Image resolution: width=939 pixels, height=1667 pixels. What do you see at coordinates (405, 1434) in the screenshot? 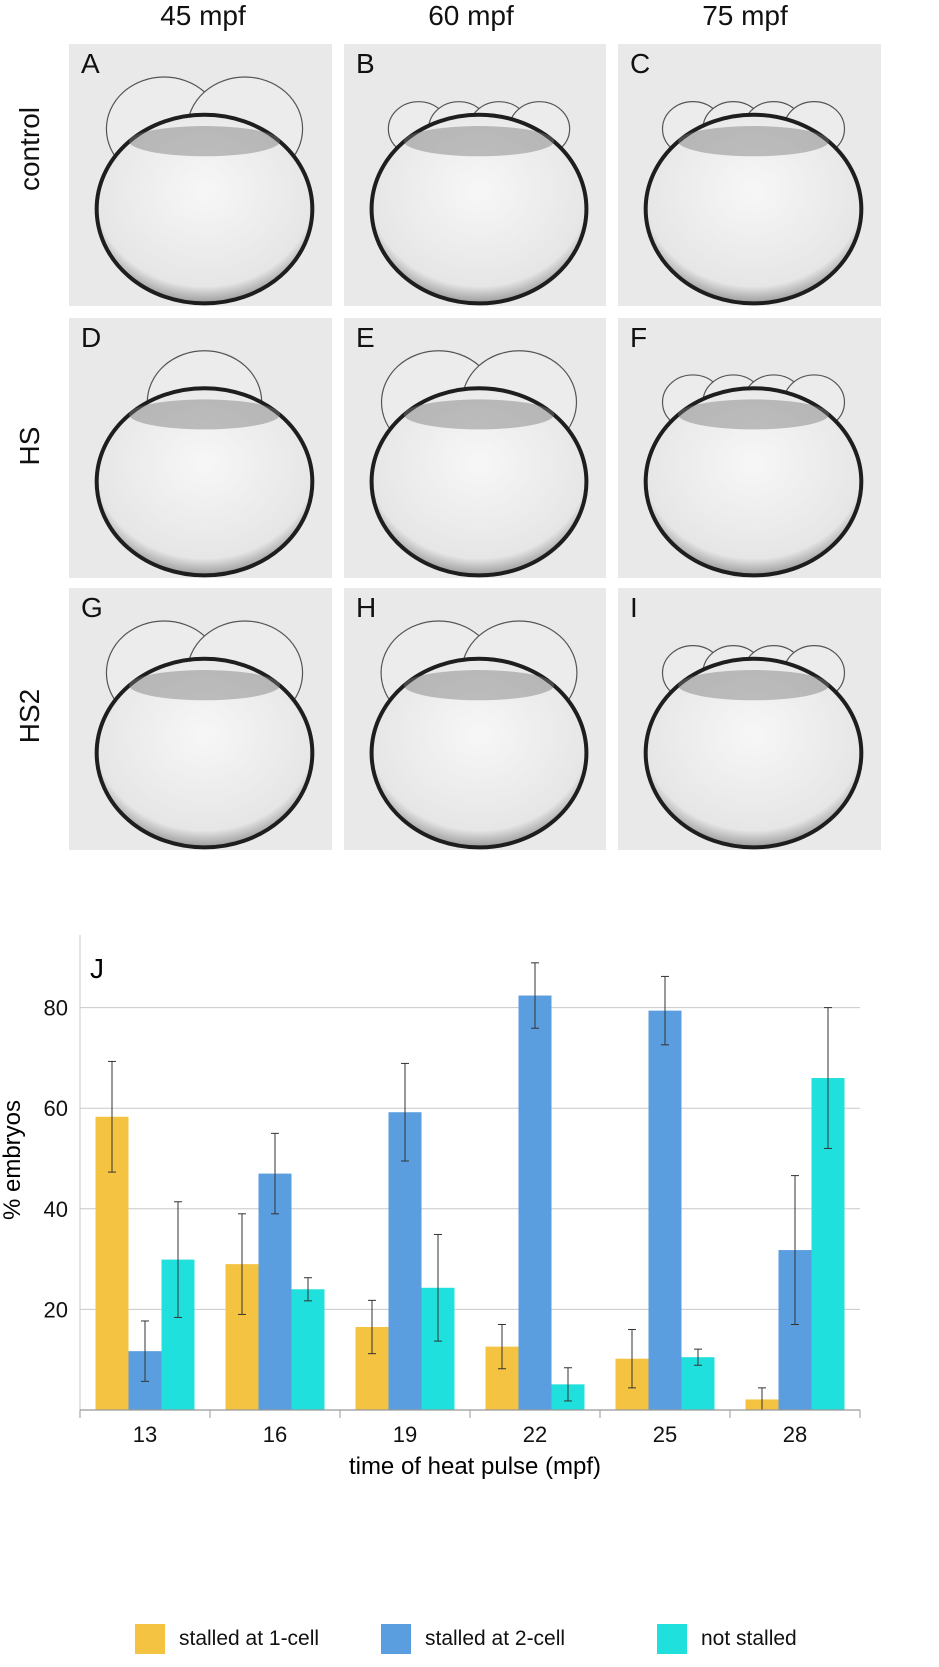
I see `x-tick-label: 19` at bounding box center [405, 1434].